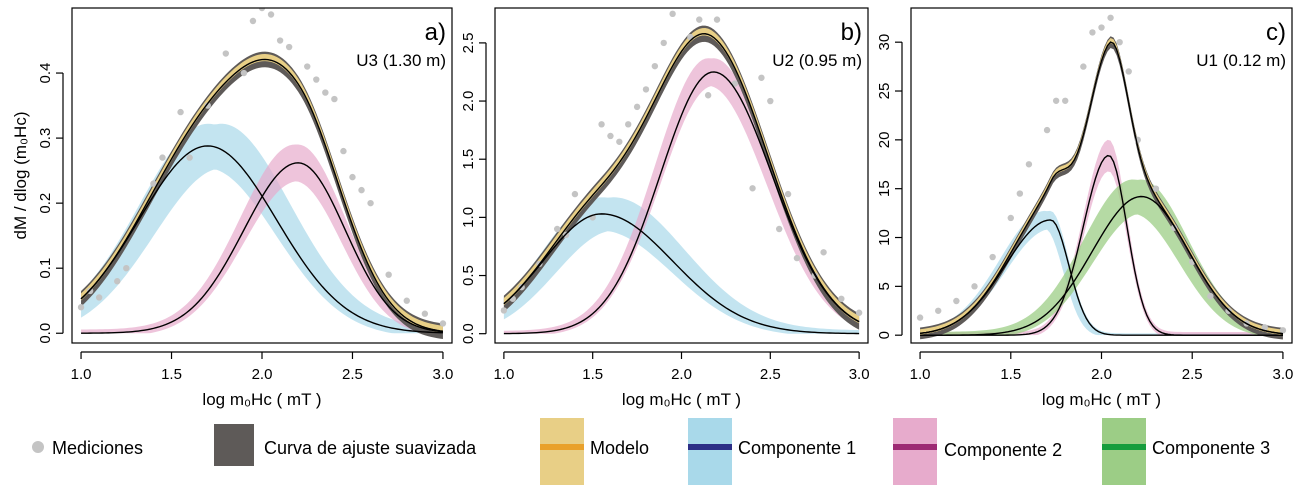 The image size is (1303, 485). I want to click on legend-comp2-swatch, so click(915, 451).